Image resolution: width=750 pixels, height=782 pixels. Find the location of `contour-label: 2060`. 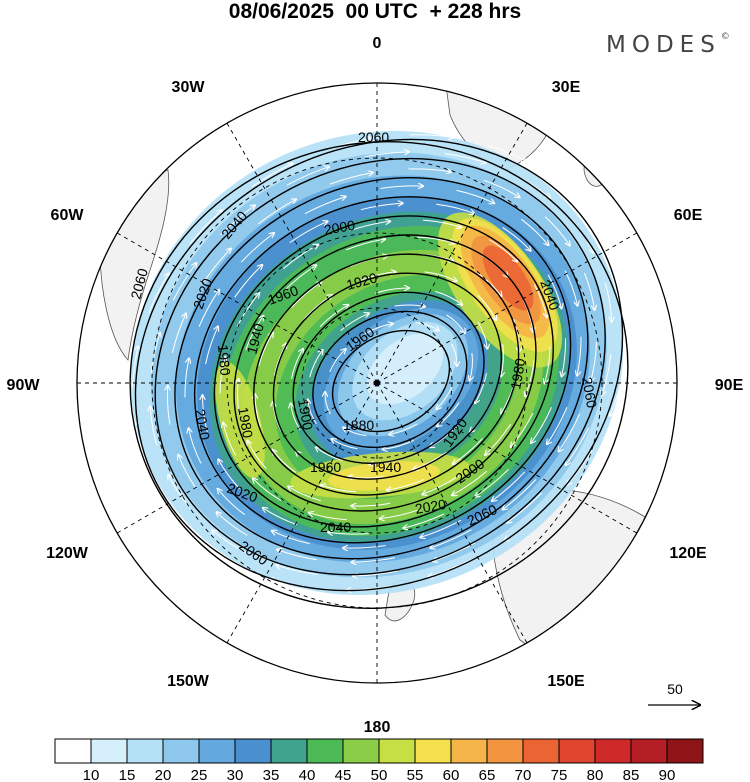

contour-label: 2060 is located at coordinates (373, 137).